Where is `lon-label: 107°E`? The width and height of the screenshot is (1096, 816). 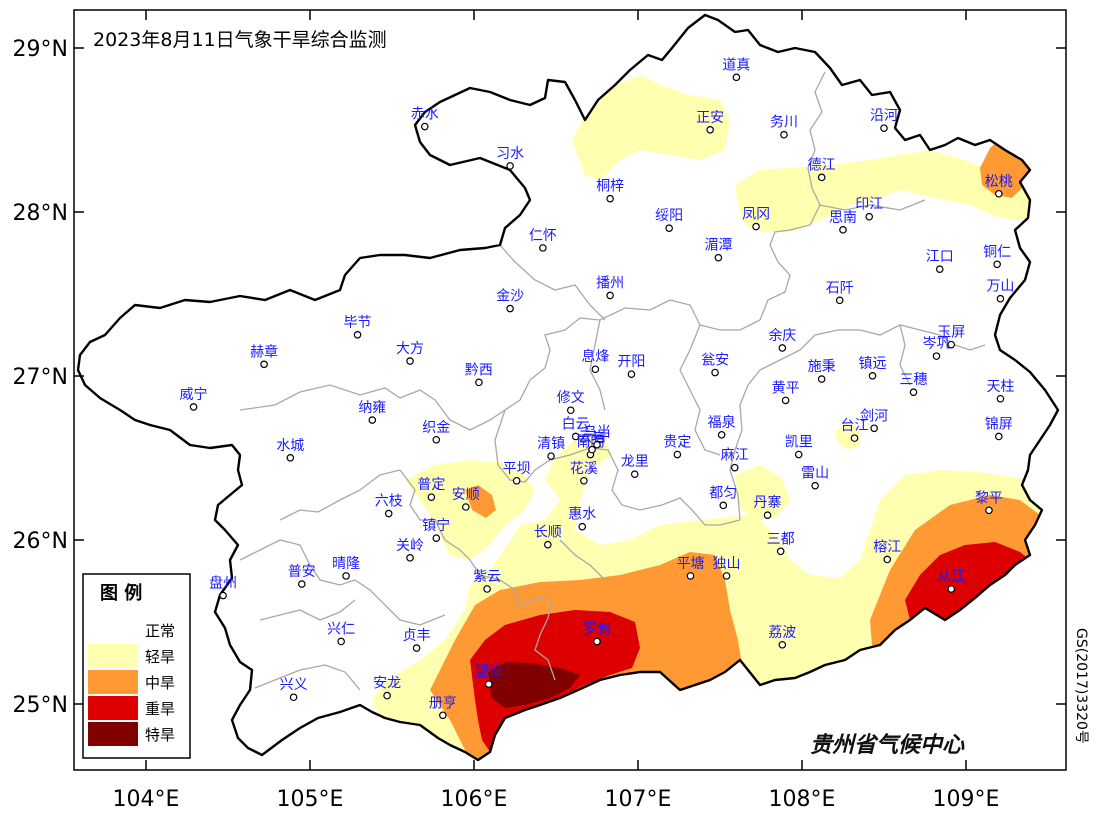 lon-label: 107°E is located at coordinates (638, 799).